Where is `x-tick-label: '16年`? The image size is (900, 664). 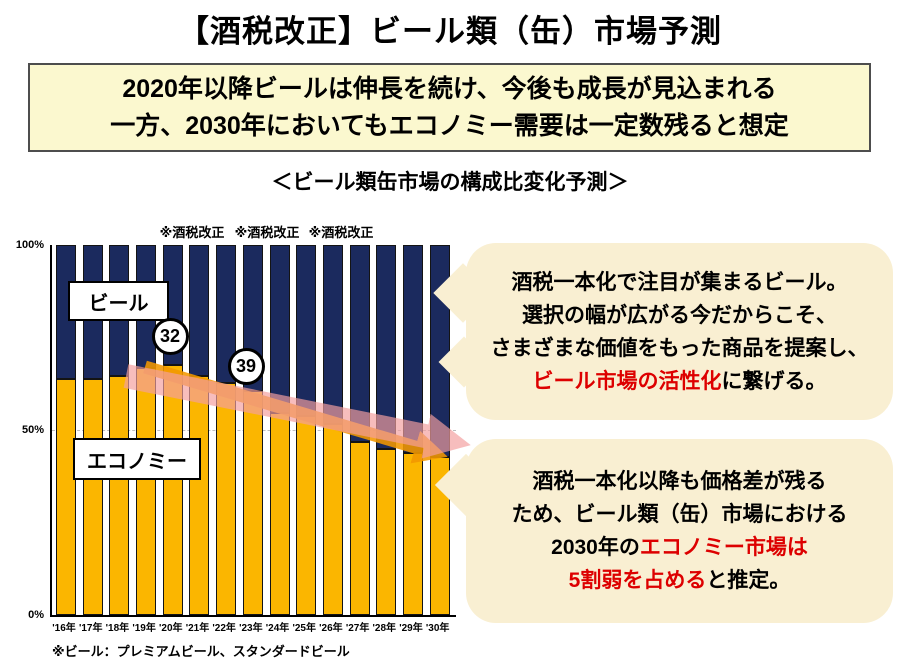
x-tick-label: '16年 is located at coordinates (64, 628).